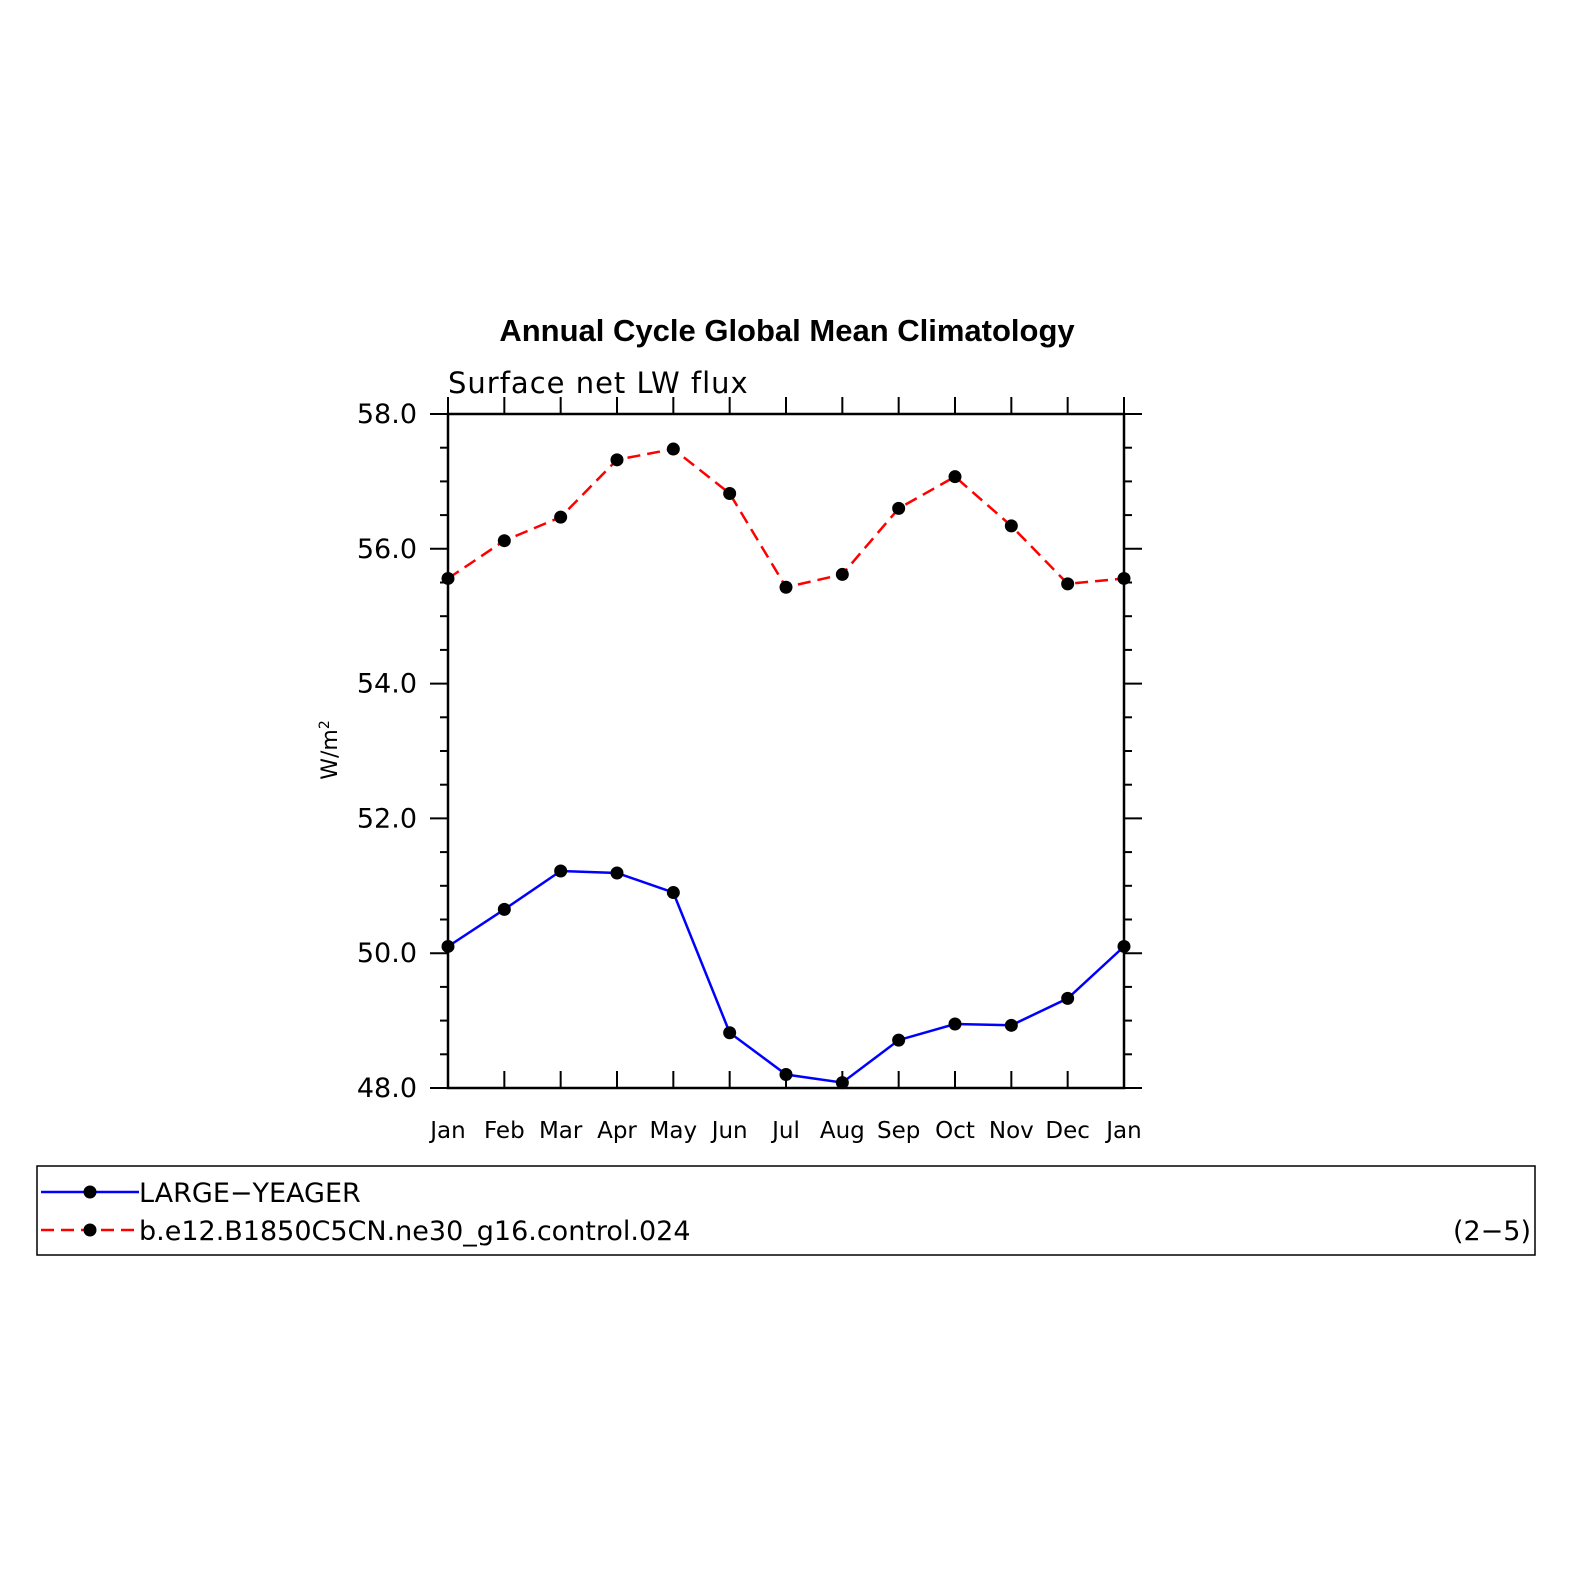  I want to click on legend-label-0: LARGE−YEAGER, so click(250, 1193).